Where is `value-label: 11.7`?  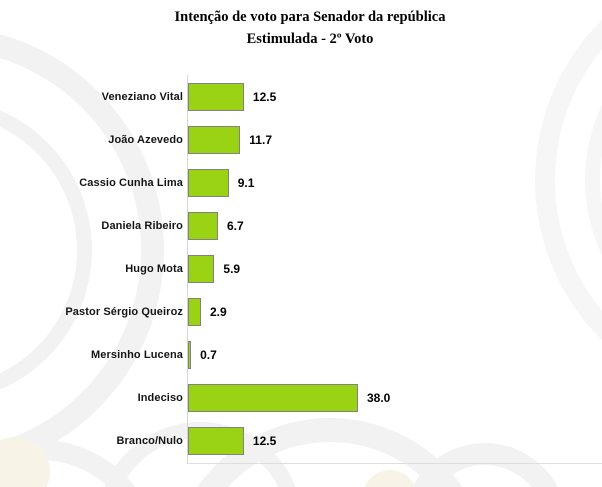
value-label: 11.7 is located at coordinates (260, 139).